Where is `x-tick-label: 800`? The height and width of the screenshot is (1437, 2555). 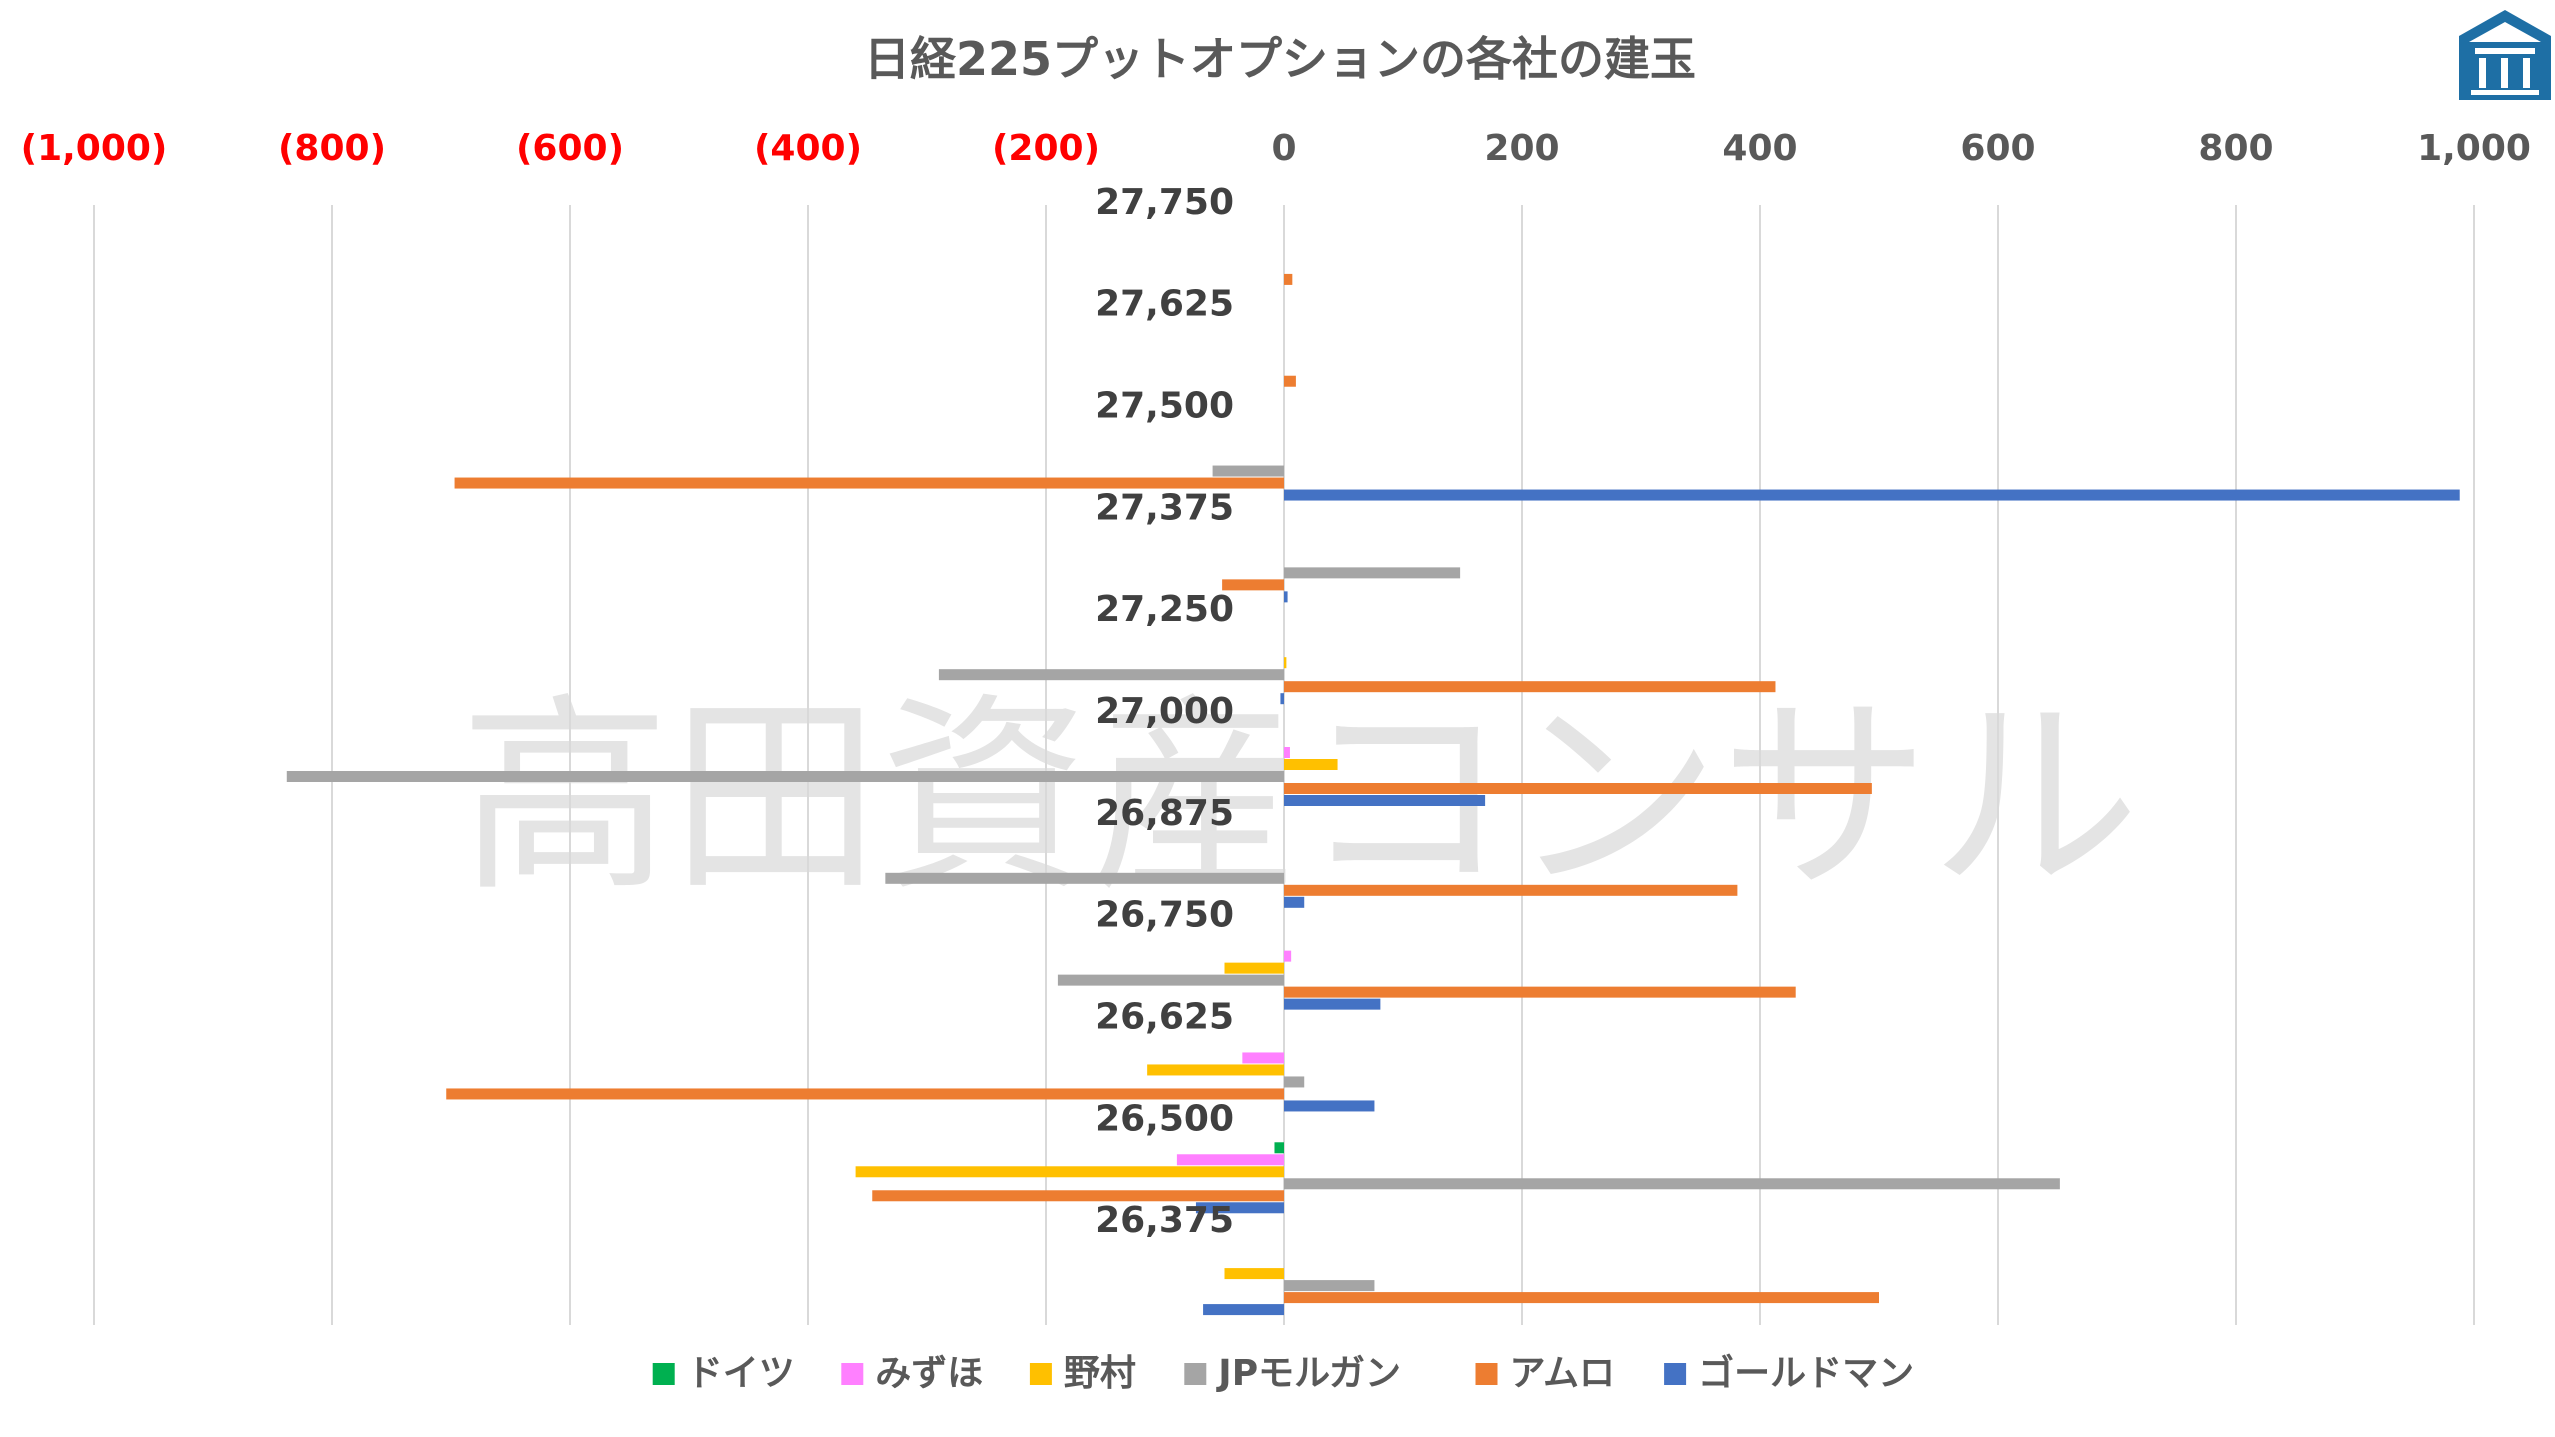 x-tick-label: 800 is located at coordinates (2235, 148).